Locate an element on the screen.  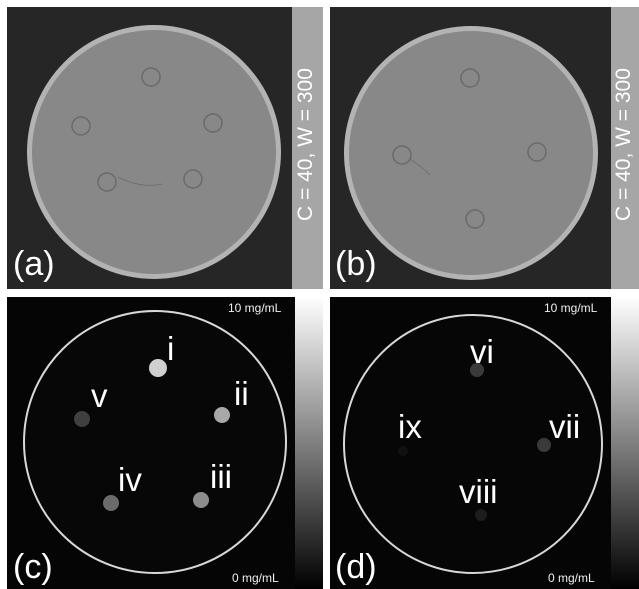
panel-b-label: (b) is located at coordinates (356, 264).